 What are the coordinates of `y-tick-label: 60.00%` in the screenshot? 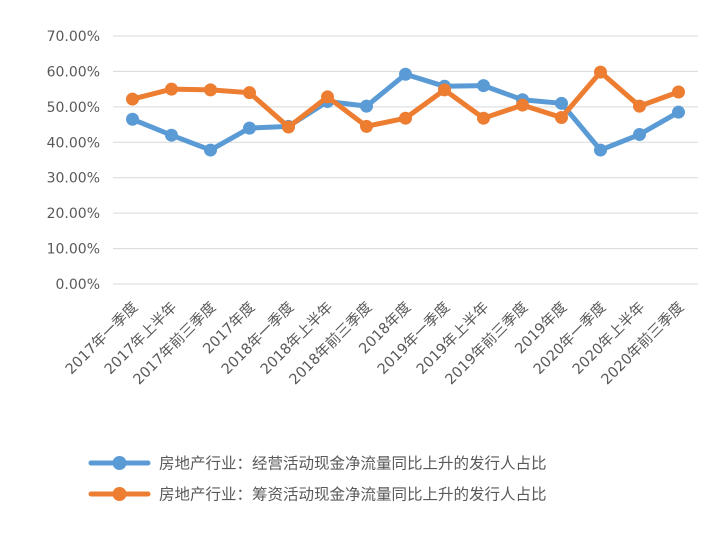 It's located at (73, 72).